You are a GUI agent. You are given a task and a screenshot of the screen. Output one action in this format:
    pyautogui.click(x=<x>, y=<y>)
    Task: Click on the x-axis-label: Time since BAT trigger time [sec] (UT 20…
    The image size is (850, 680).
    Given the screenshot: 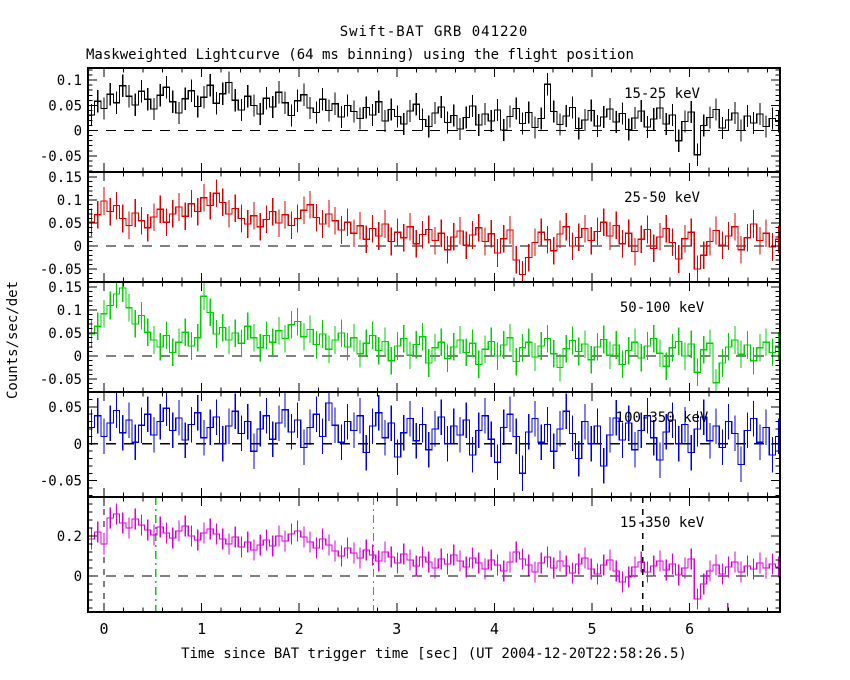 What is the action you would take?
    pyautogui.click(x=434, y=654)
    